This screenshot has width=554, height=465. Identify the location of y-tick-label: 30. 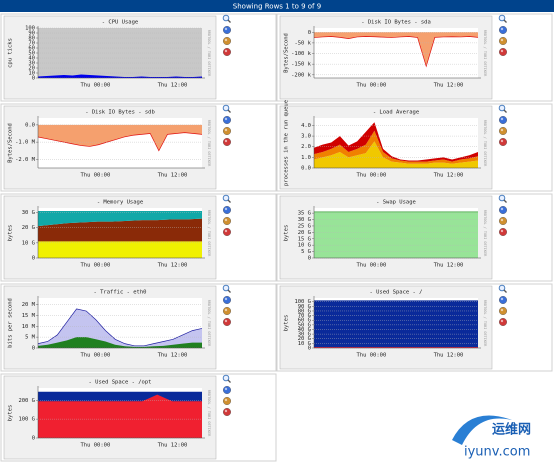
(31, 64).